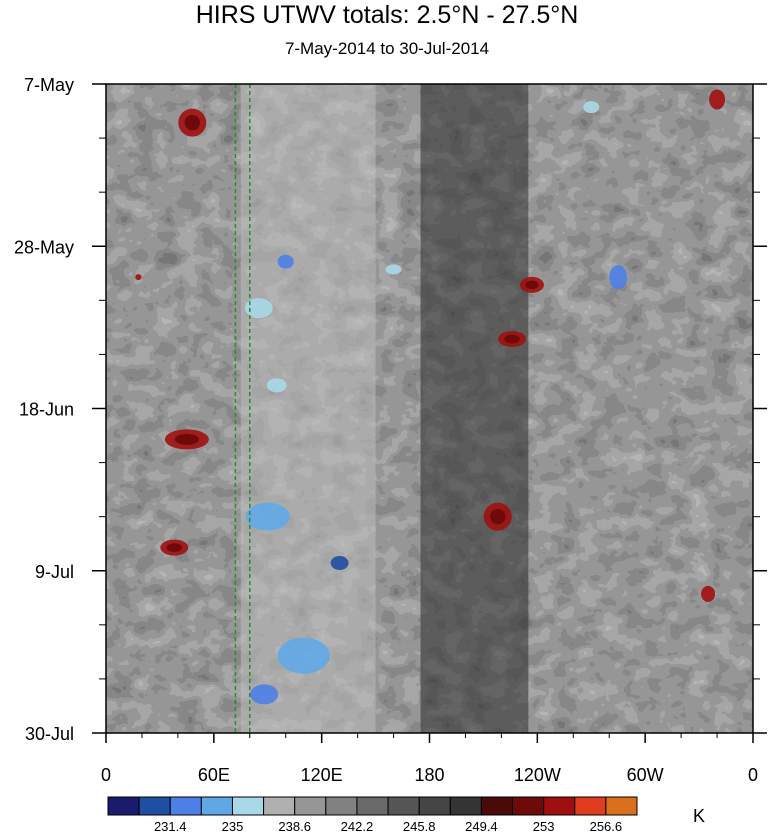 This screenshot has width=774, height=834. I want to click on x-tick-label: 60E, so click(214, 775).